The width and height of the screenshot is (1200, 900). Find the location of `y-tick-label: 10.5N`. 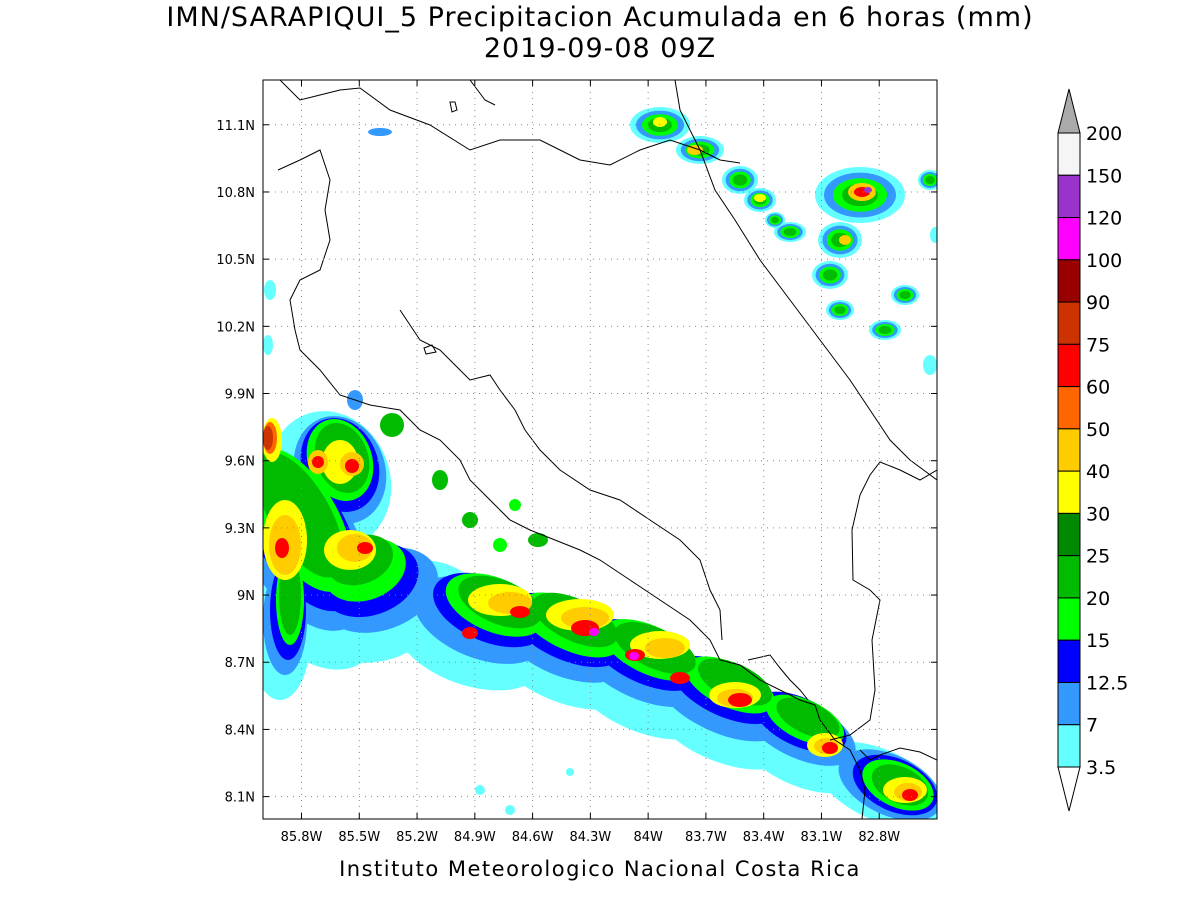

y-tick-label: 10.5N is located at coordinates (235, 260).